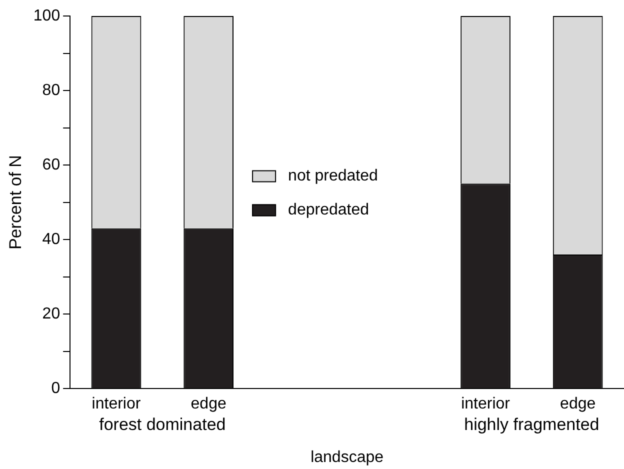 The image size is (624, 469). I want to click on y-tick-label: 100, so click(46, 15).